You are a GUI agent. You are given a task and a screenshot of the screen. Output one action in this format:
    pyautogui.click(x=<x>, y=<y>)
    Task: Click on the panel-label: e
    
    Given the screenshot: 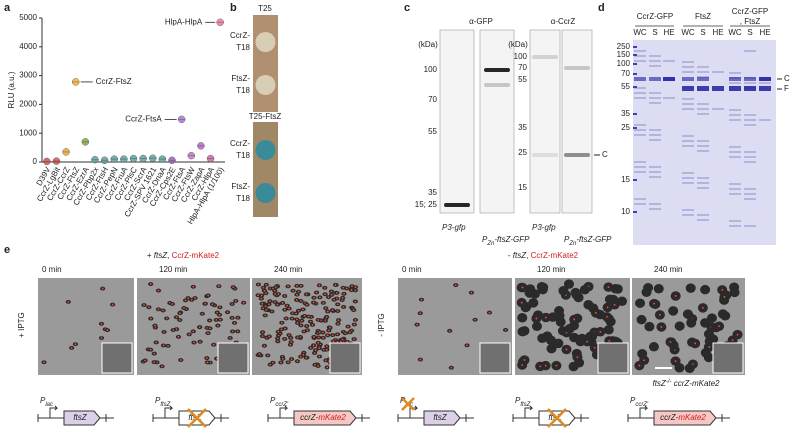 What is the action you would take?
    pyautogui.click(x=7, y=250)
    